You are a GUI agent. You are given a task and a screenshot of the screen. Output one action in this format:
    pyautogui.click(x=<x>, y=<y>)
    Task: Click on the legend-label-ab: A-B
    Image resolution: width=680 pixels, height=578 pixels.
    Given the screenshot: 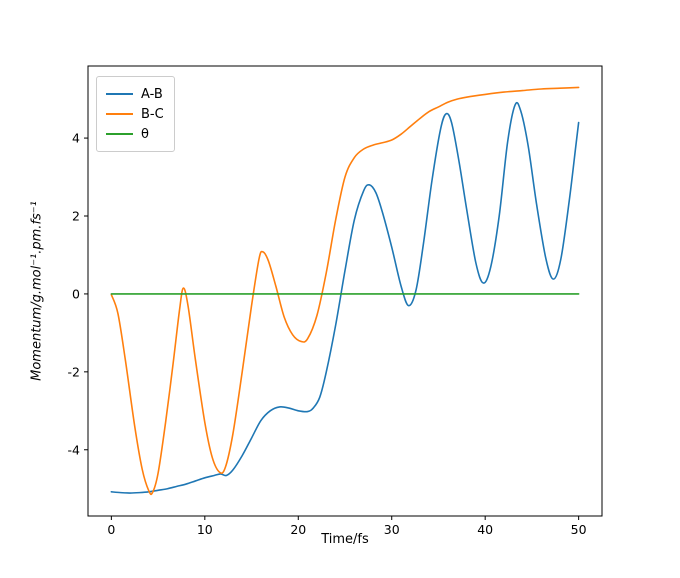 What is the action you would take?
    pyautogui.click(x=152, y=94)
    